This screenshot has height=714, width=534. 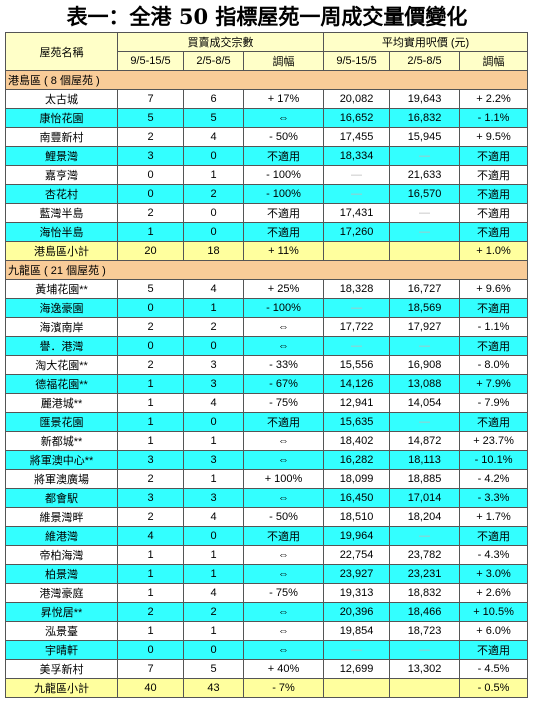 I want to click on cell: 17,014, so click(x=425, y=498).